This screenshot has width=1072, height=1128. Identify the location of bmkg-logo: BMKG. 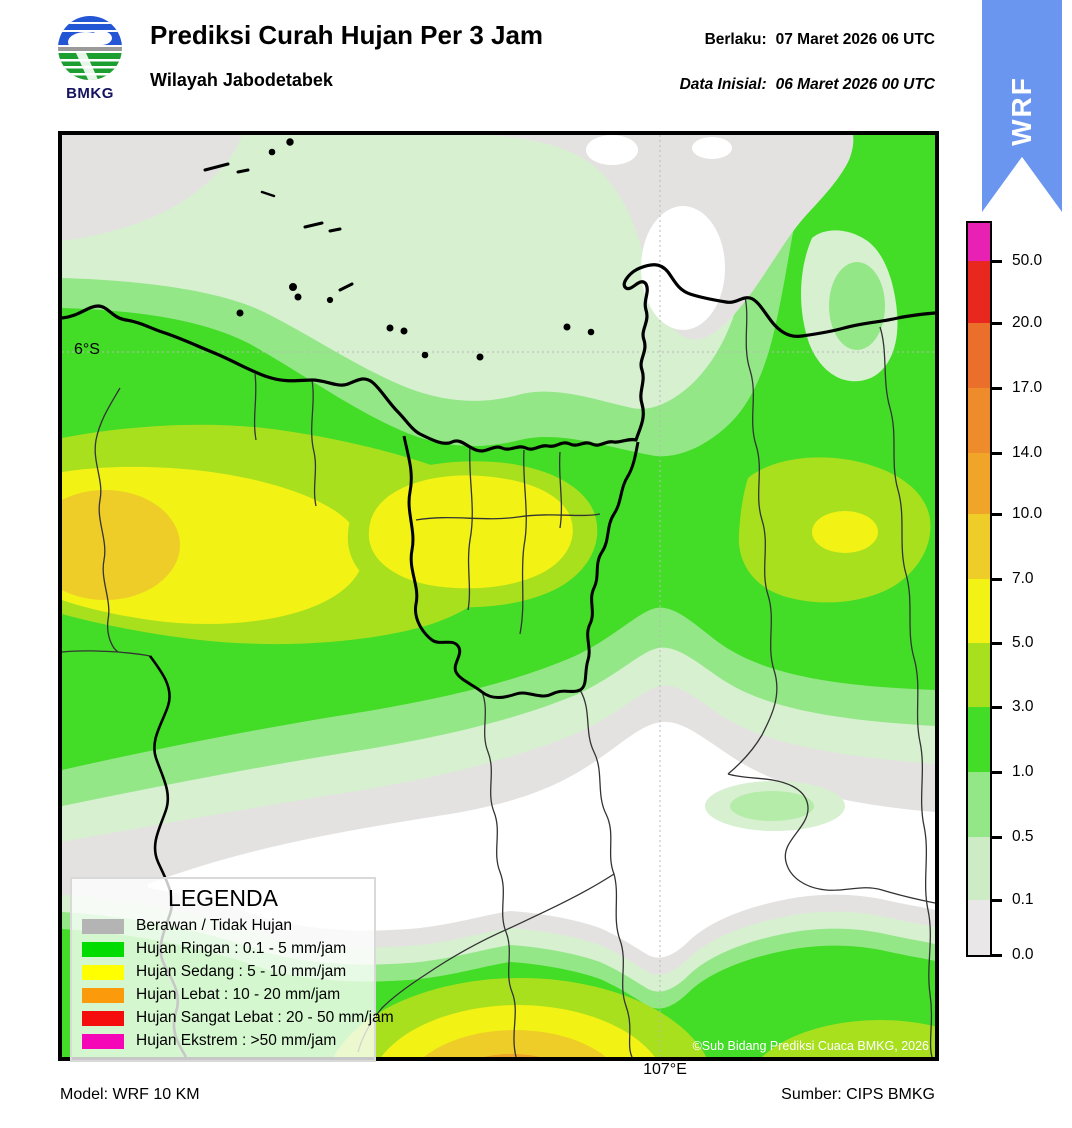
(90, 60).